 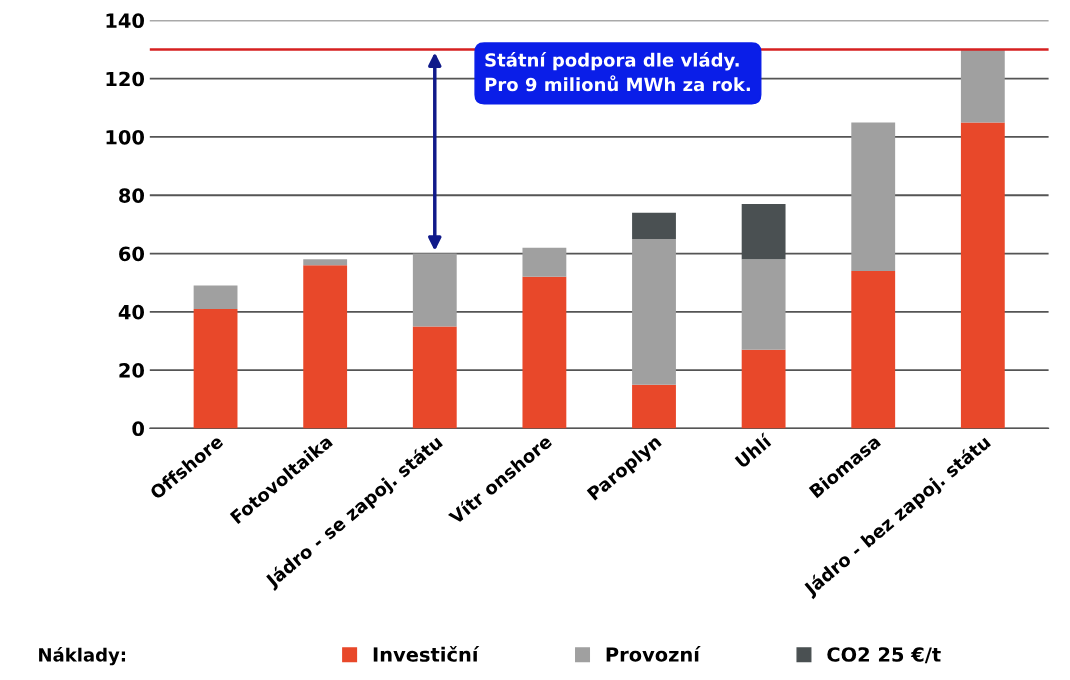 I want to click on y-tick-label: 40, so click(x=131, y=312).